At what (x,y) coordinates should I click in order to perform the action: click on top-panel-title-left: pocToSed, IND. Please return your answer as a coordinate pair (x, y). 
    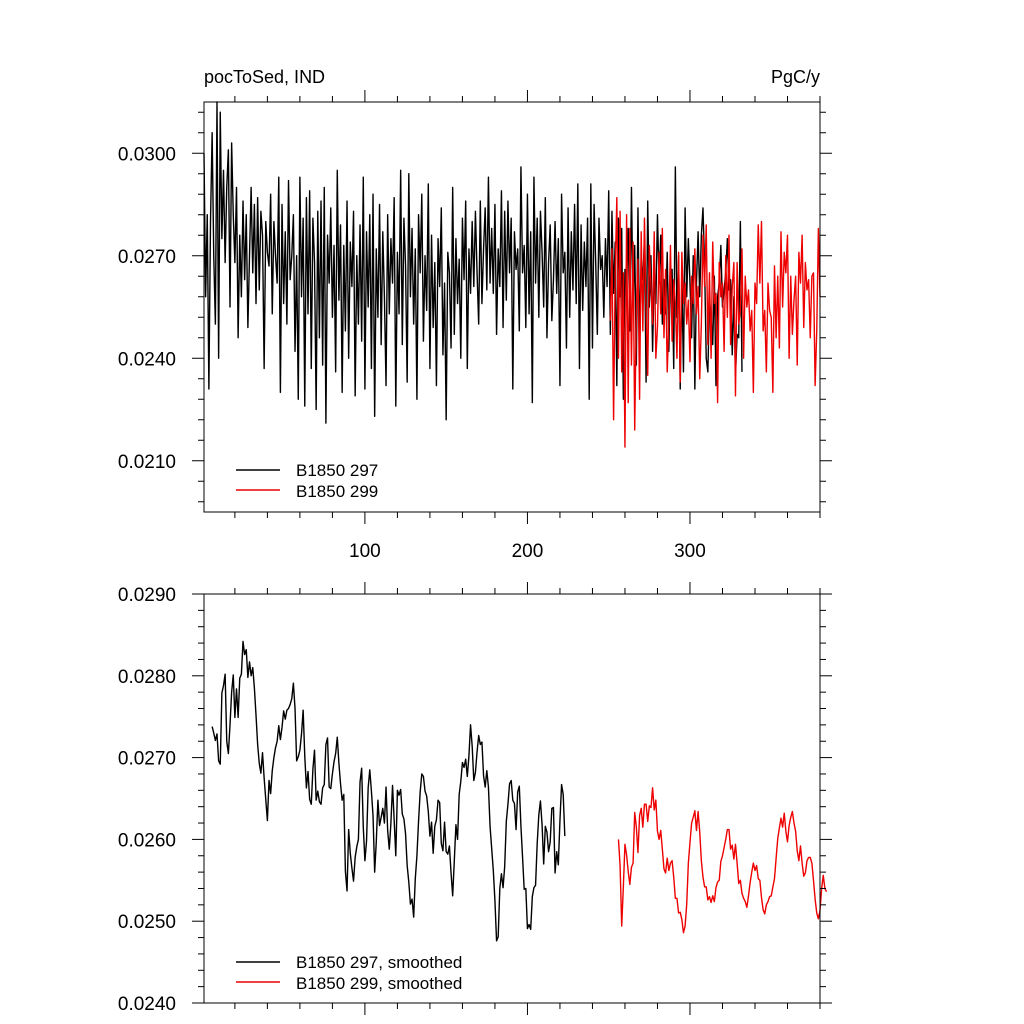
    Looking at the image, I should click on (264, 77).